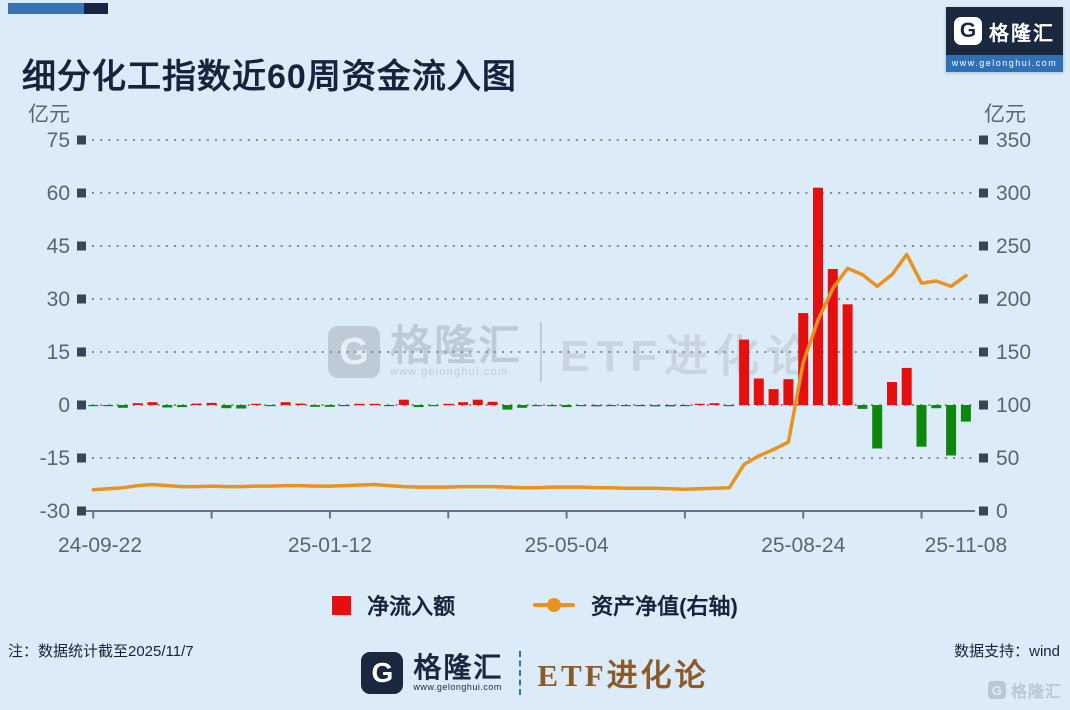 The image size is (1070, 710). I want to click on watermark-divider, so click(541, 352).